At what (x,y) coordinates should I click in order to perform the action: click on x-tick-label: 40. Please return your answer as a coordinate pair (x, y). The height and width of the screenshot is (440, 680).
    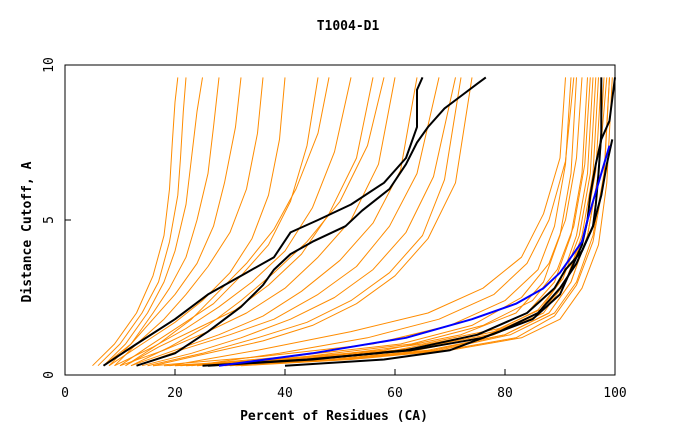
    Looking at the image, I should click on (285, 393).